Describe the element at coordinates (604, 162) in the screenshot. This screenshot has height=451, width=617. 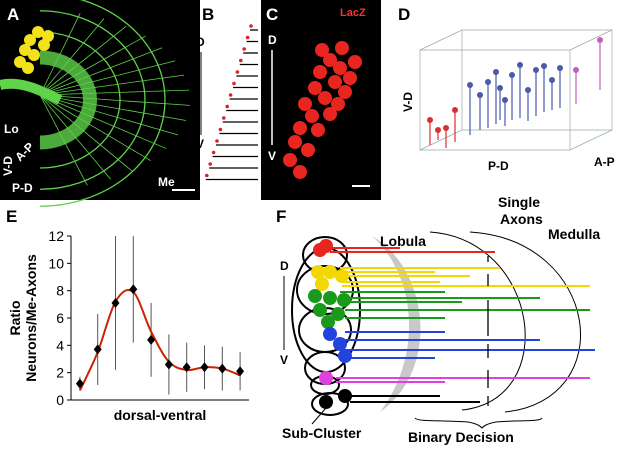
I see `axis-ap: A-P` at that location.